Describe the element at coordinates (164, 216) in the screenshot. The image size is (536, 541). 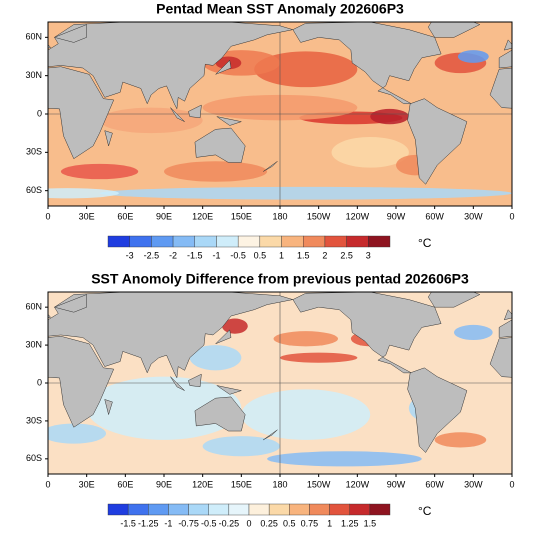
I see `lon-label: 90E` at that location.